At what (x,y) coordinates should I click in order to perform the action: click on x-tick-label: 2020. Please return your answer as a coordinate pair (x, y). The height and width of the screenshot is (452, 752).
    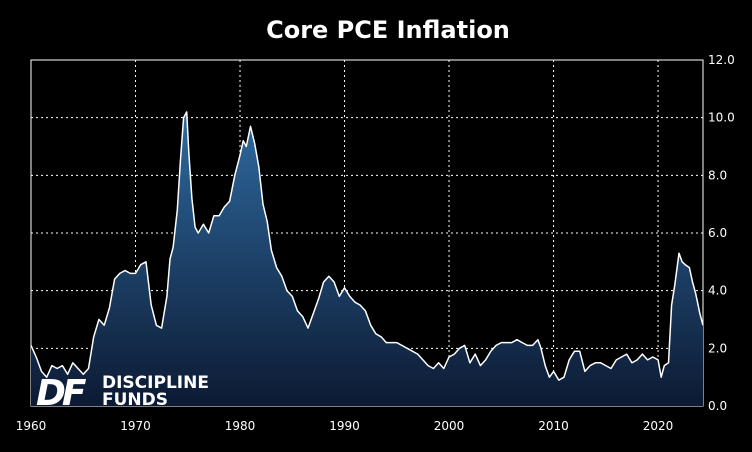
    Looking at the image, I should click on (658, 426).